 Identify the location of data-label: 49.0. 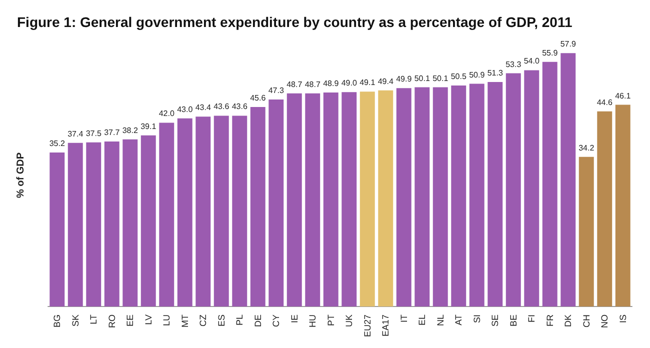
(349, 83).